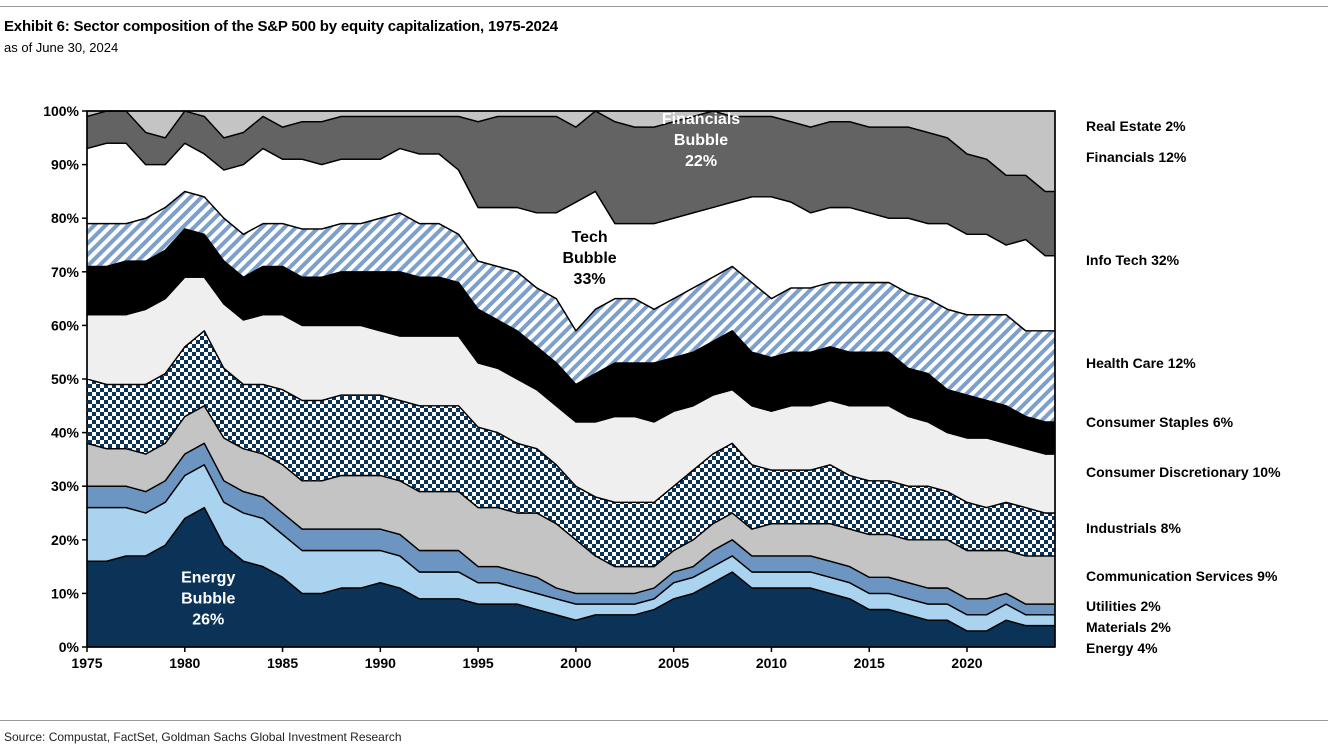 This screenshot has height=754, width=1328. Describe the element at coordinates (65, 593) in the screenshot. I see `y-tick-label: 10%` at that location.